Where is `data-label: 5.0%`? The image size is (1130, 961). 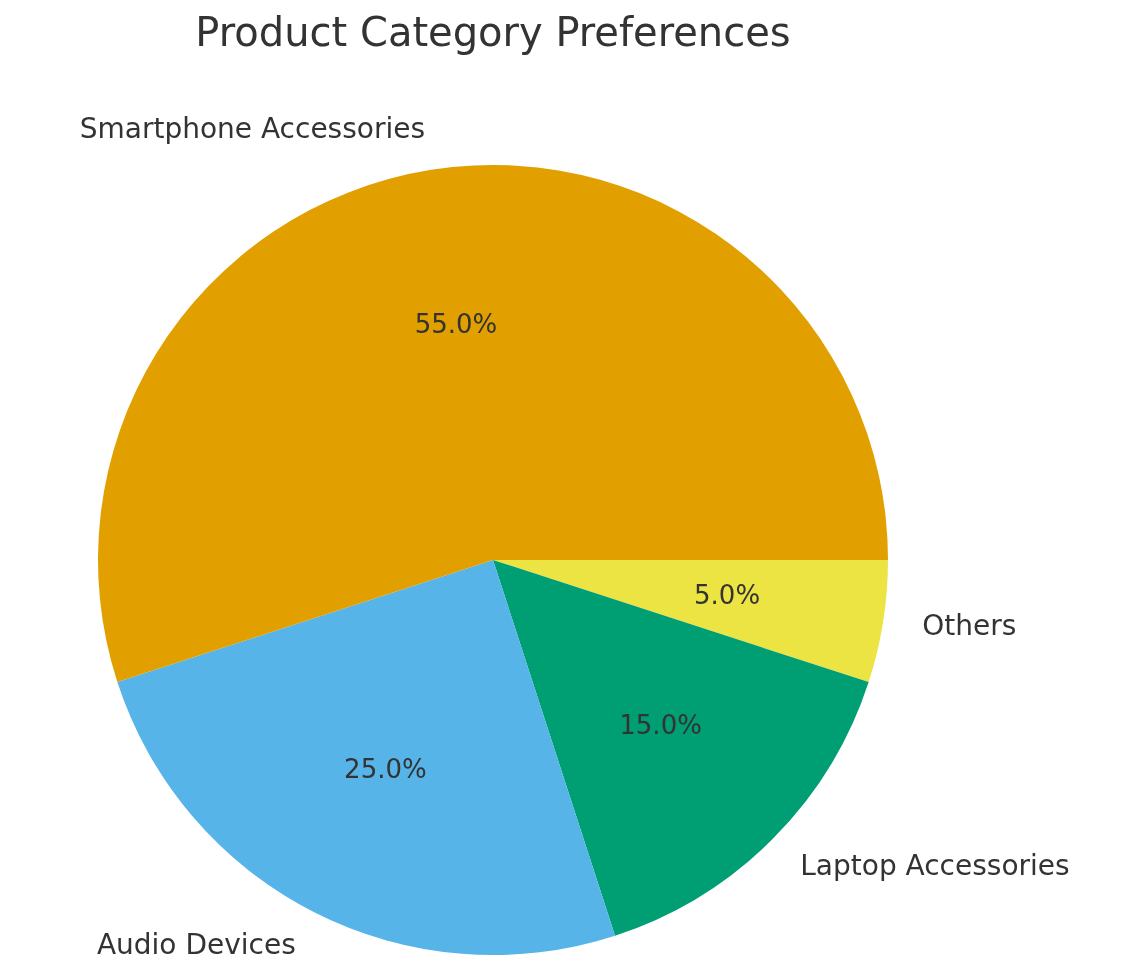
data-label: 5.0% is located at coordinates (727, 594).